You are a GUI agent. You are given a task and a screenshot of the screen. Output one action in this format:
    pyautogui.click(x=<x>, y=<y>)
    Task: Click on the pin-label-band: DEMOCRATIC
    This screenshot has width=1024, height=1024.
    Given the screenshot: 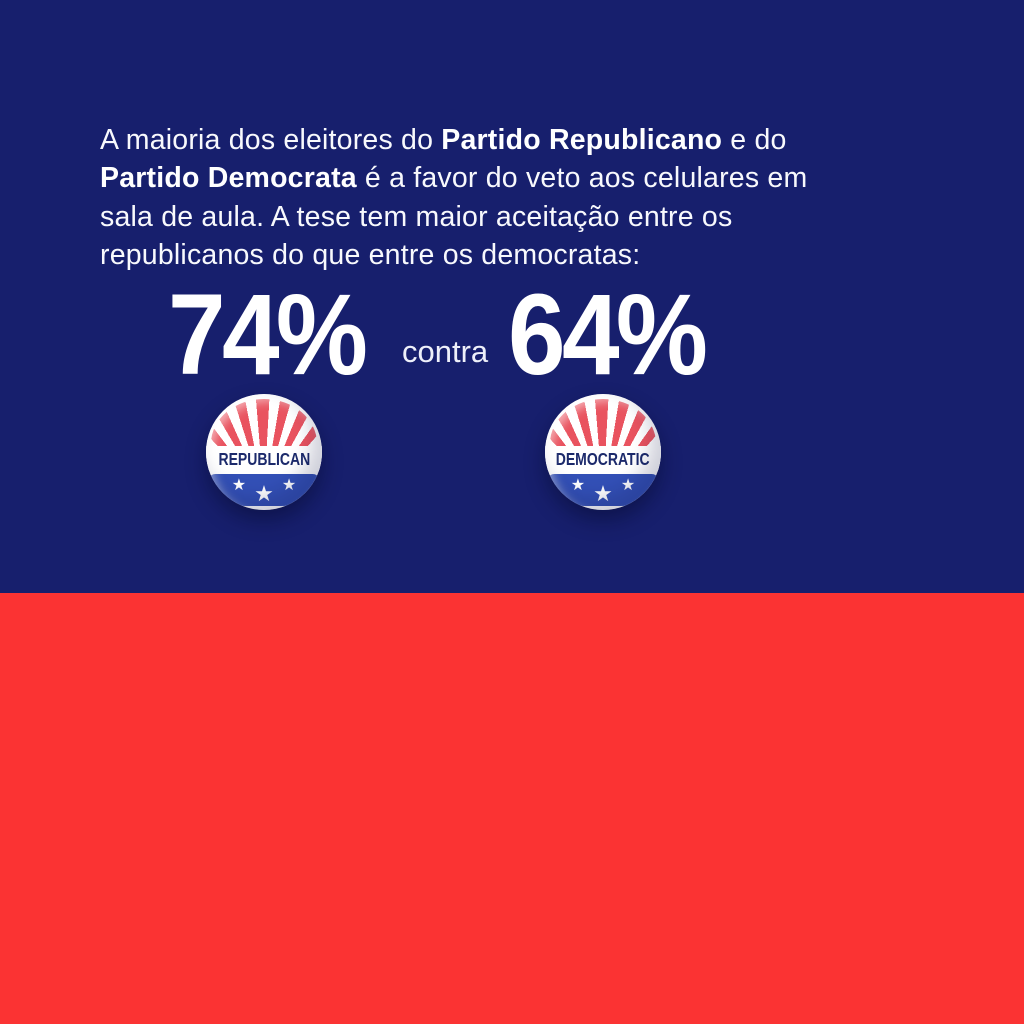 What is the action you would take?
    pyautogui.click(x=603, y=459)
    